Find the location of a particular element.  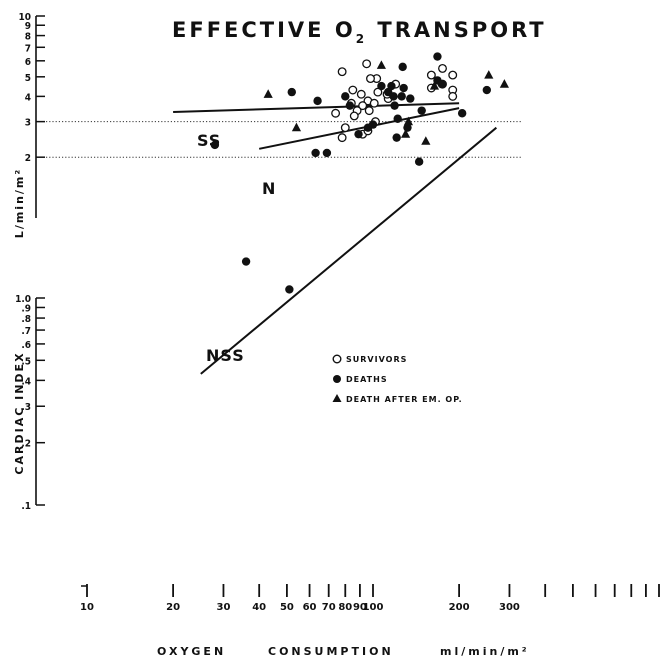

x-tick-label-100: 100 is located at coordinates (373, 607).